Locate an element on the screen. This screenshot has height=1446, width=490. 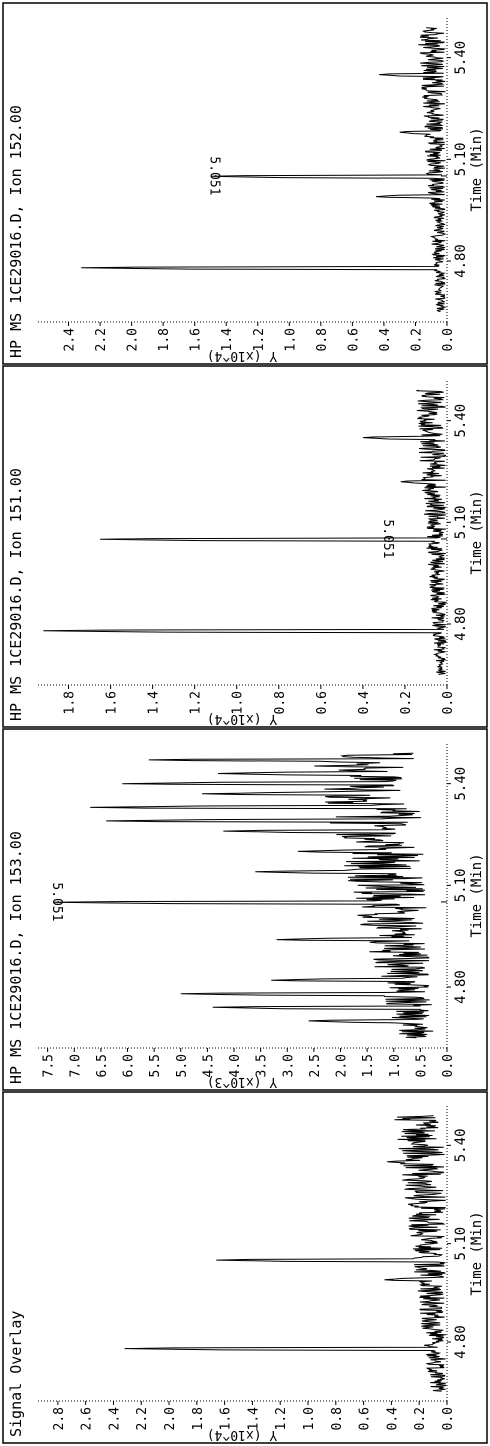
y-tick-label: 7.5 is located at coordinates (49, 1065).